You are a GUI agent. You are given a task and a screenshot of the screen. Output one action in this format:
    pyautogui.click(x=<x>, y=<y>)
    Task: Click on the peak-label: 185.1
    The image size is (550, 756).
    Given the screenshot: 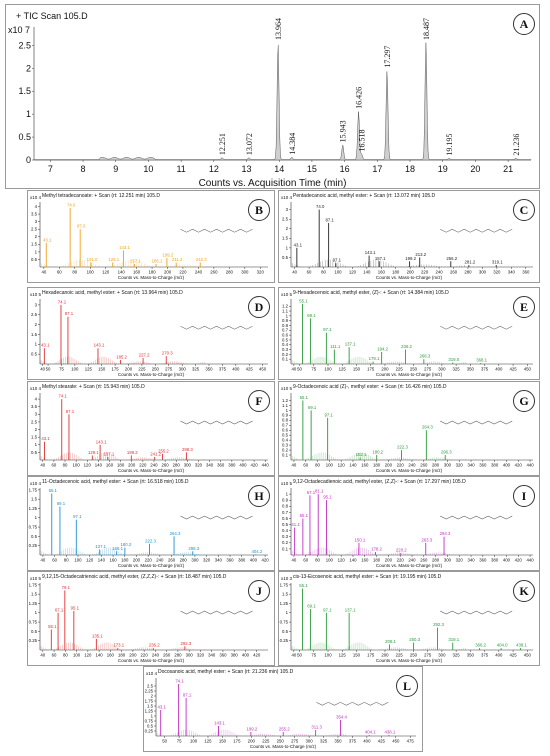 What is the action you would take?
    pyautogui.click(x=157, y=260)
    